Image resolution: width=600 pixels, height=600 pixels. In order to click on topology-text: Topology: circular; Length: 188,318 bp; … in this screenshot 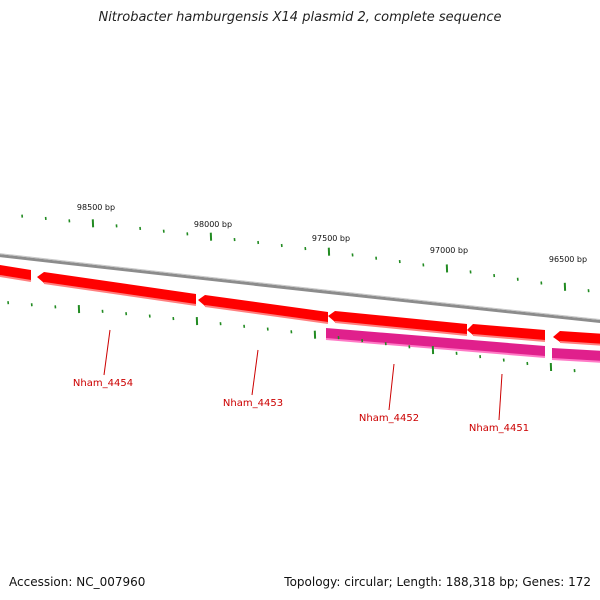, I will do `click(437, 582)`.